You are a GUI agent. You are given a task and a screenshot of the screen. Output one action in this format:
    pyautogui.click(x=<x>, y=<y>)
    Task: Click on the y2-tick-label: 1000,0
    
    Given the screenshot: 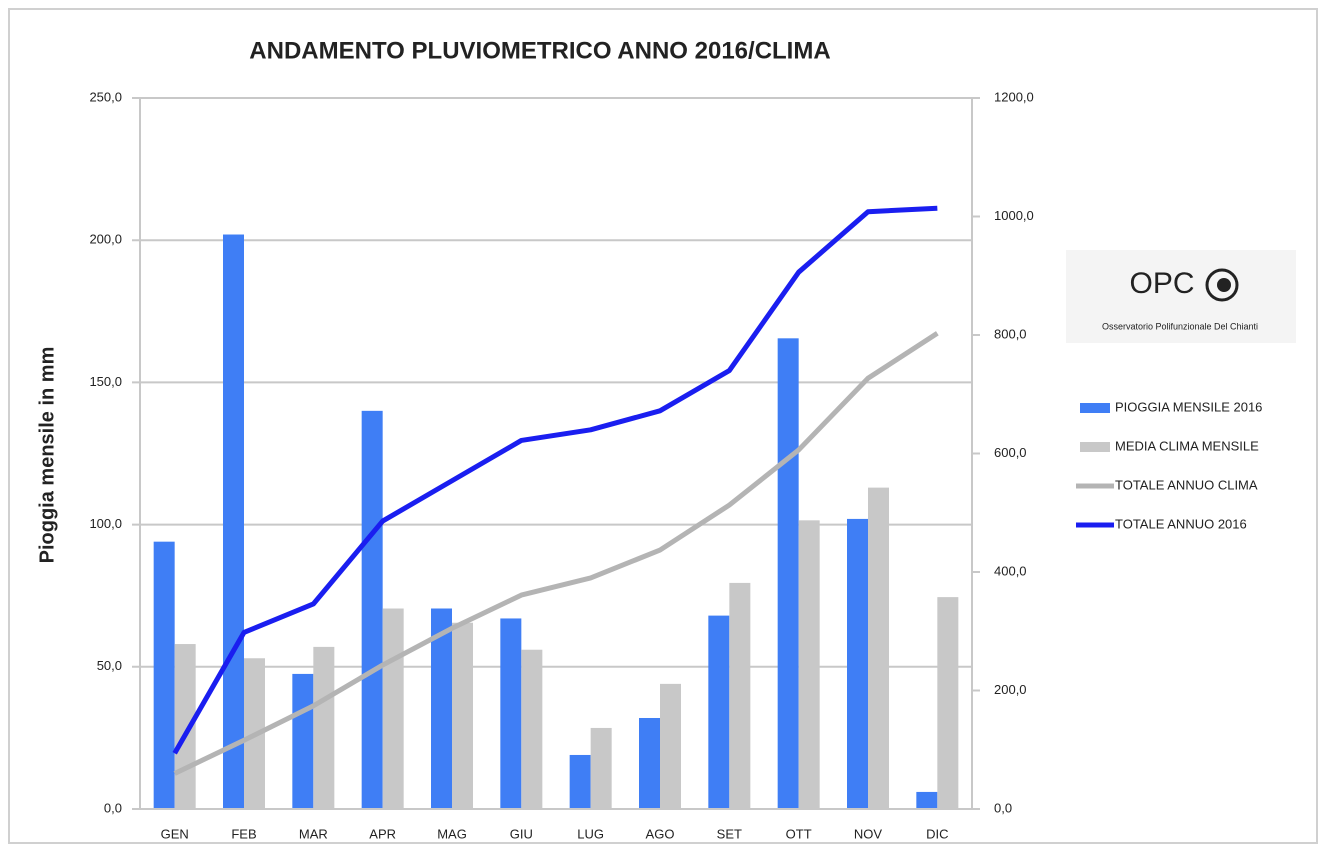 What is the action you would take?
    pyautogui.click(x=1014, y=215)
    